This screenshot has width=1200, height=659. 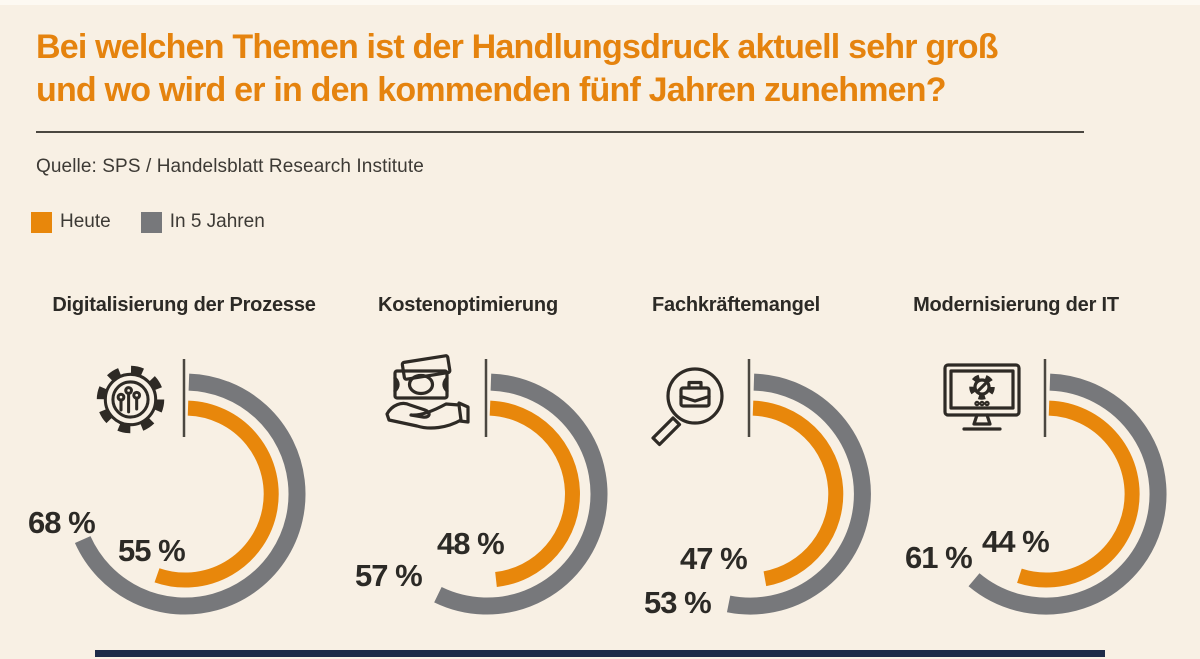 I want to click on legend-label-heute: Heute, so click(x=85, y=221).